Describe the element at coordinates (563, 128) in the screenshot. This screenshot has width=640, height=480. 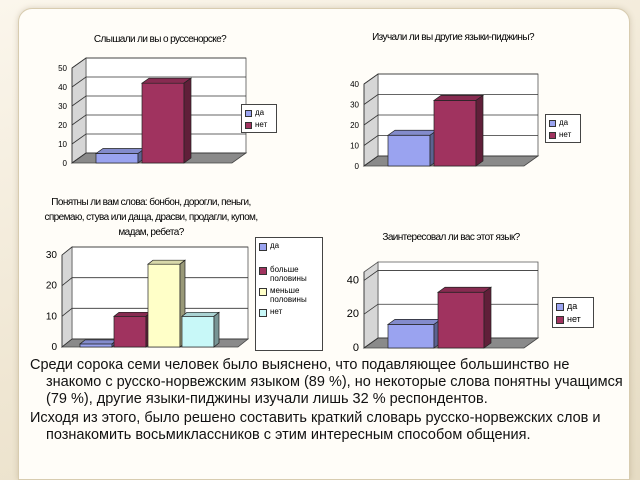
I see `chart2-legend: да нет` at that location.